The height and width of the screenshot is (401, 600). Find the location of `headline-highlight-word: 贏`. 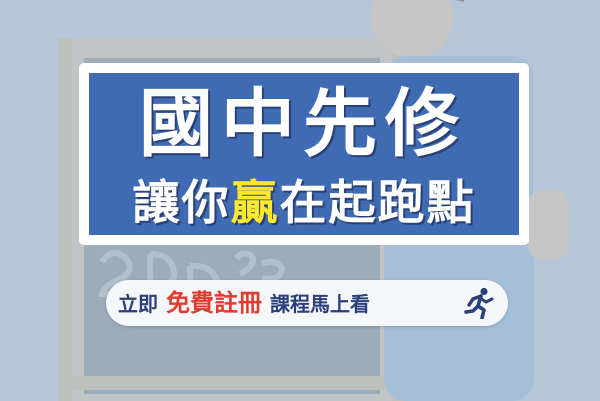

headline-highlight-word: 贏 is located at coordinates (255, 203).